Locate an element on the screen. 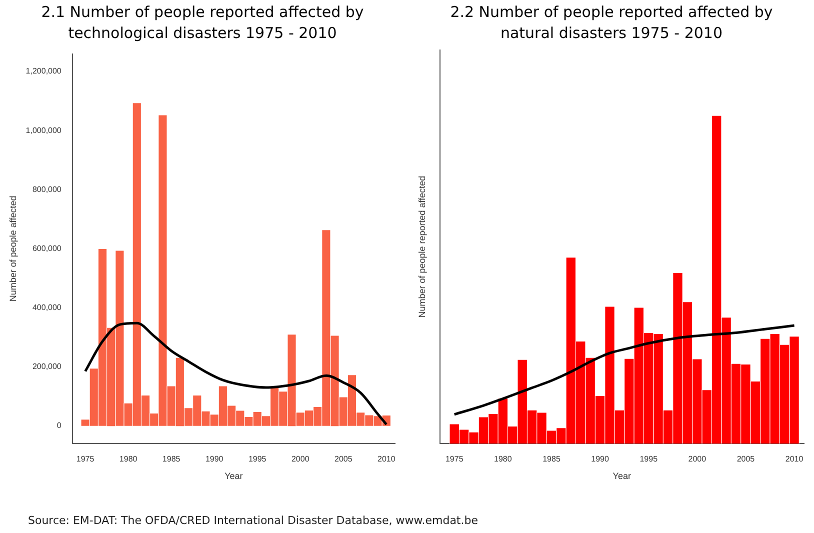 This screenshot has width=814, height=533. y-tick-label: 800,000 is located at coordinates (47, 189).